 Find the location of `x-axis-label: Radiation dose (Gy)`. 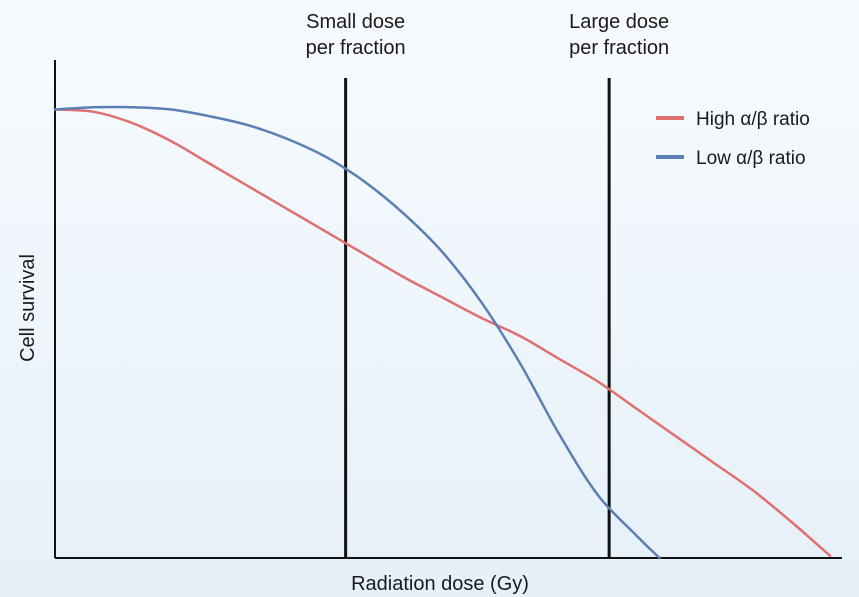

x-axis-label: Radiation dose (Gy) is located at coordinates (440, 584).